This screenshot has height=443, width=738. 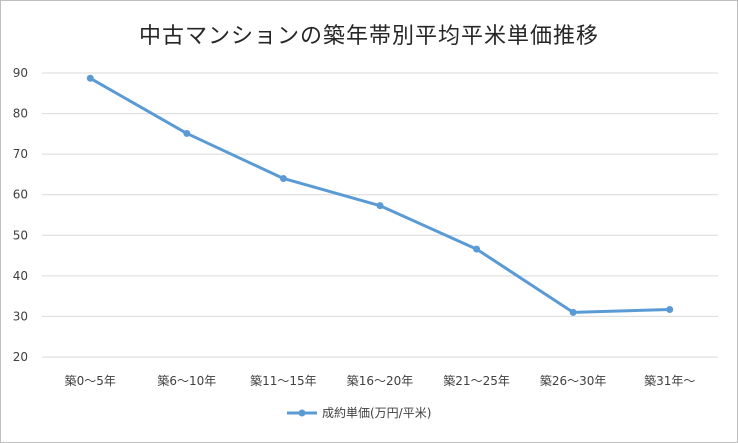 I want to click on y-tick-label: 70, so click(x=20, y=154).